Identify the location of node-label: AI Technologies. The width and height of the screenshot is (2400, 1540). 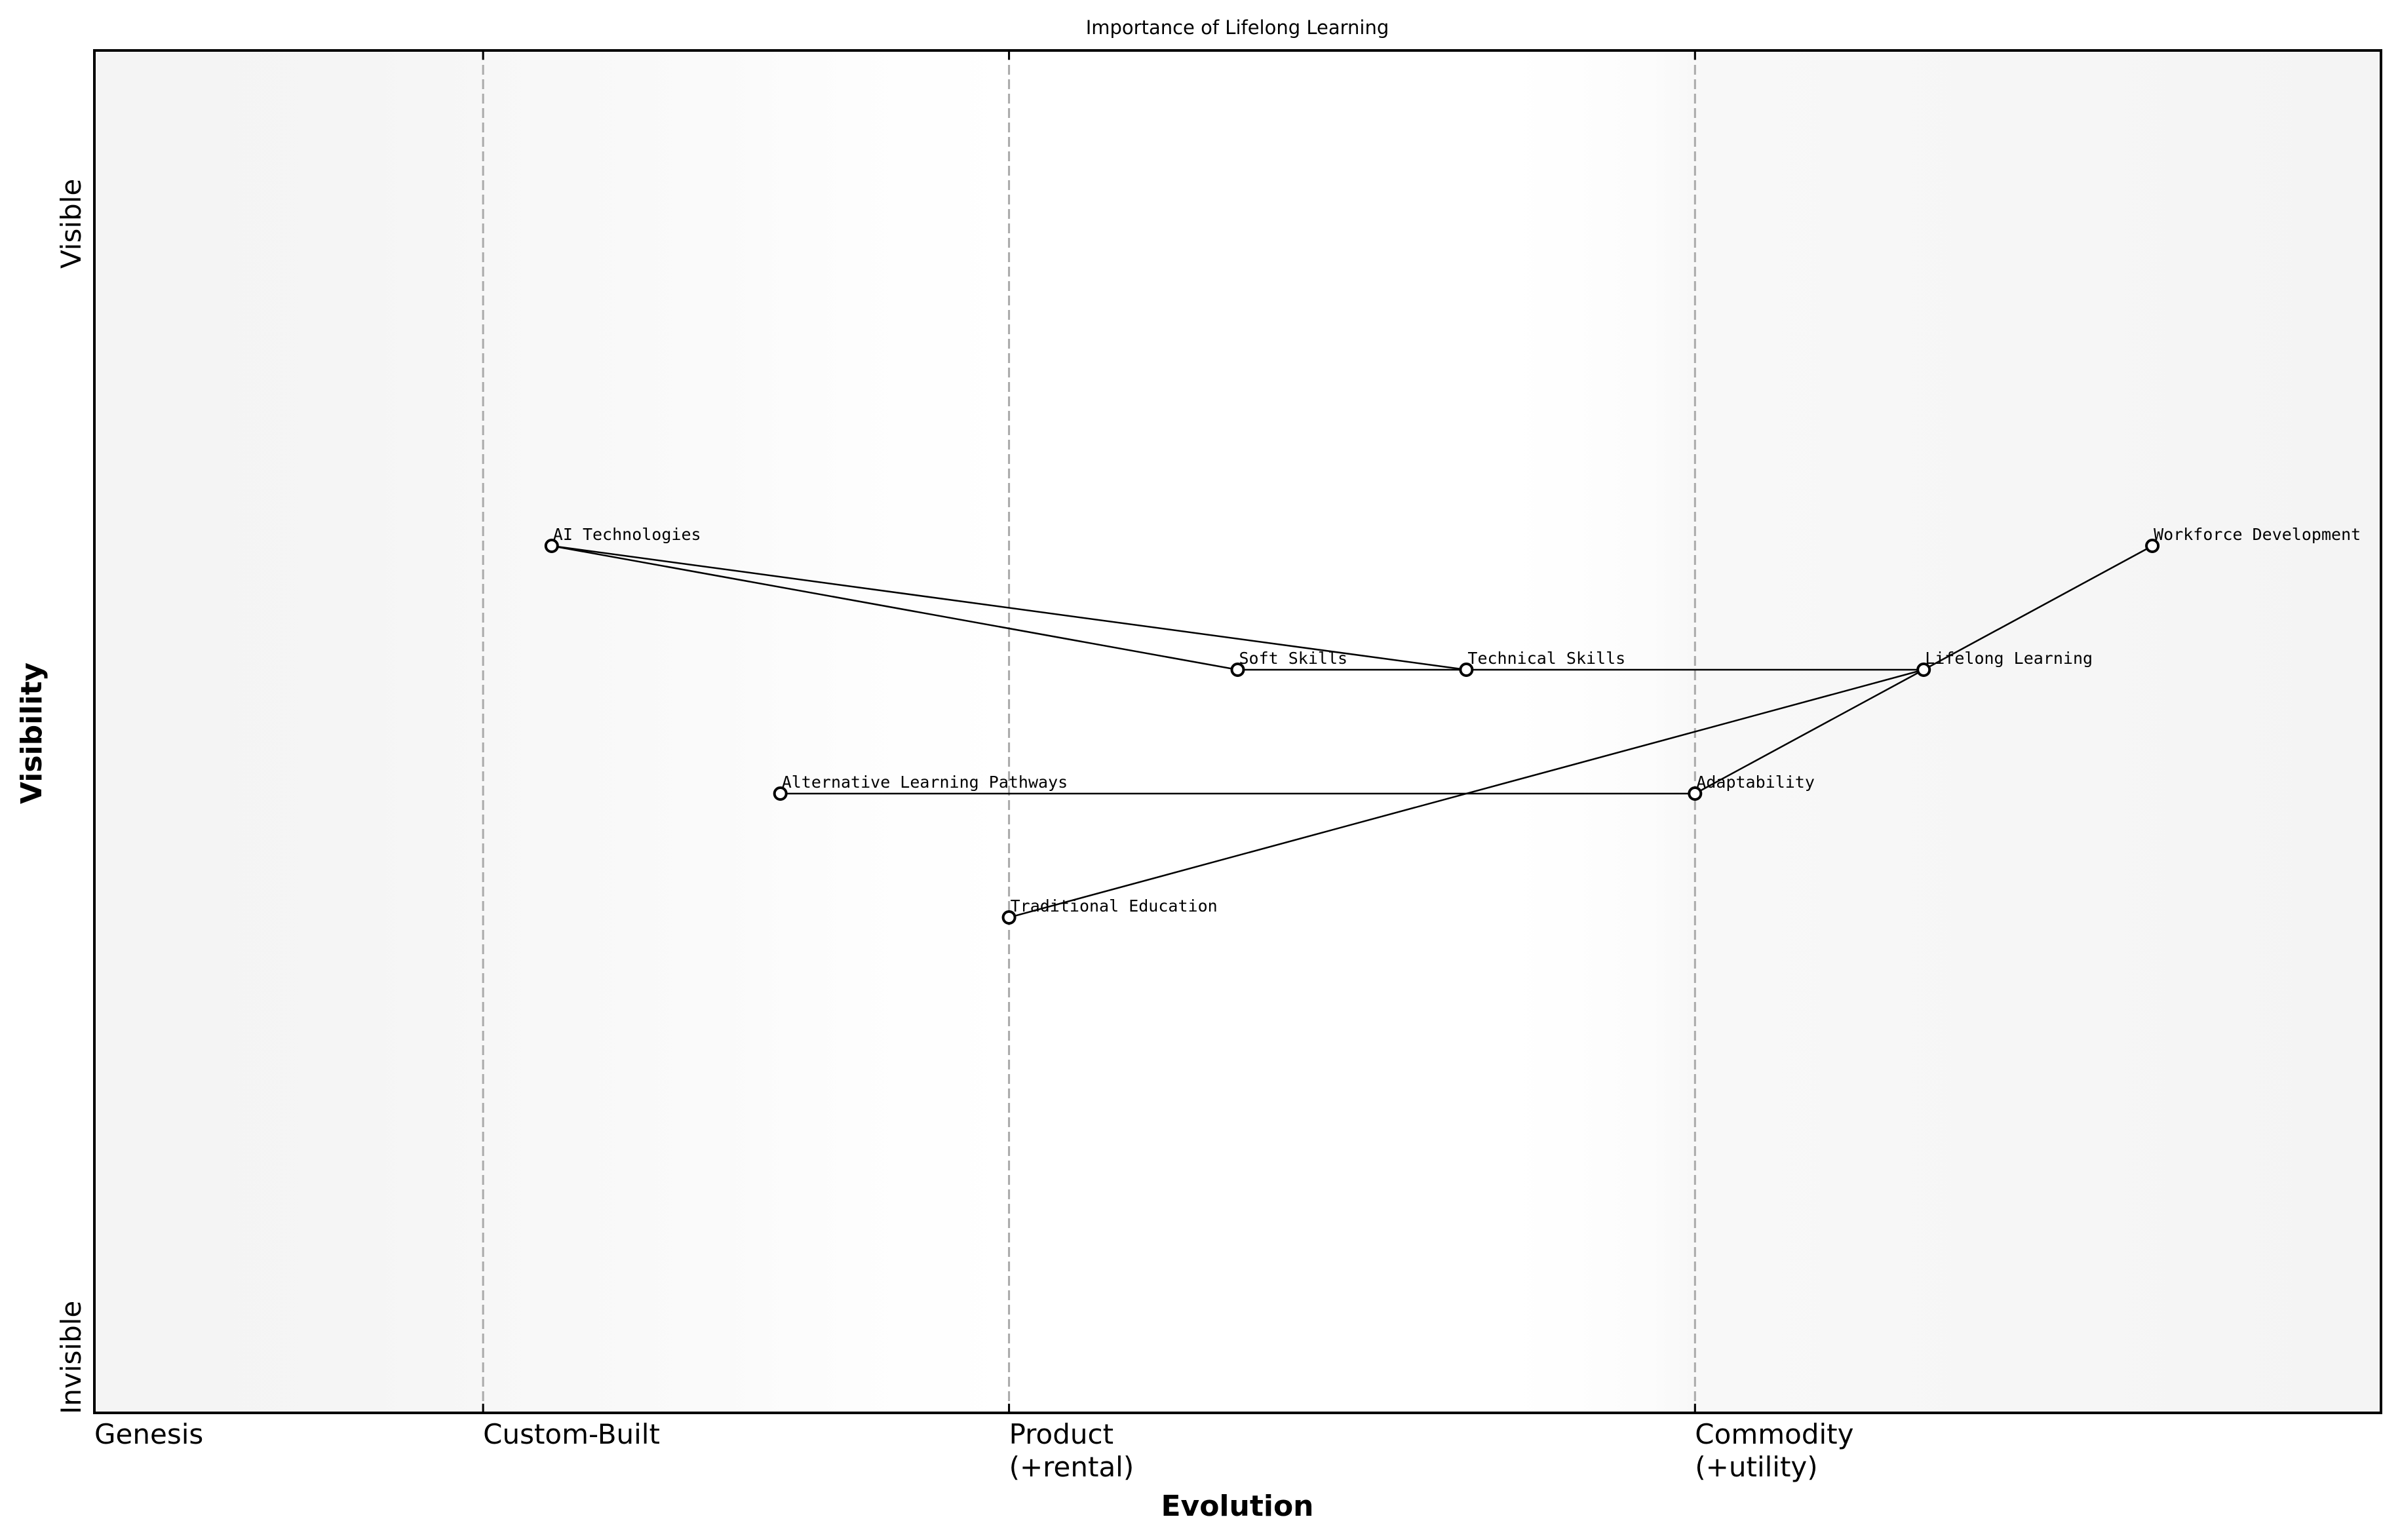
(627, 534).